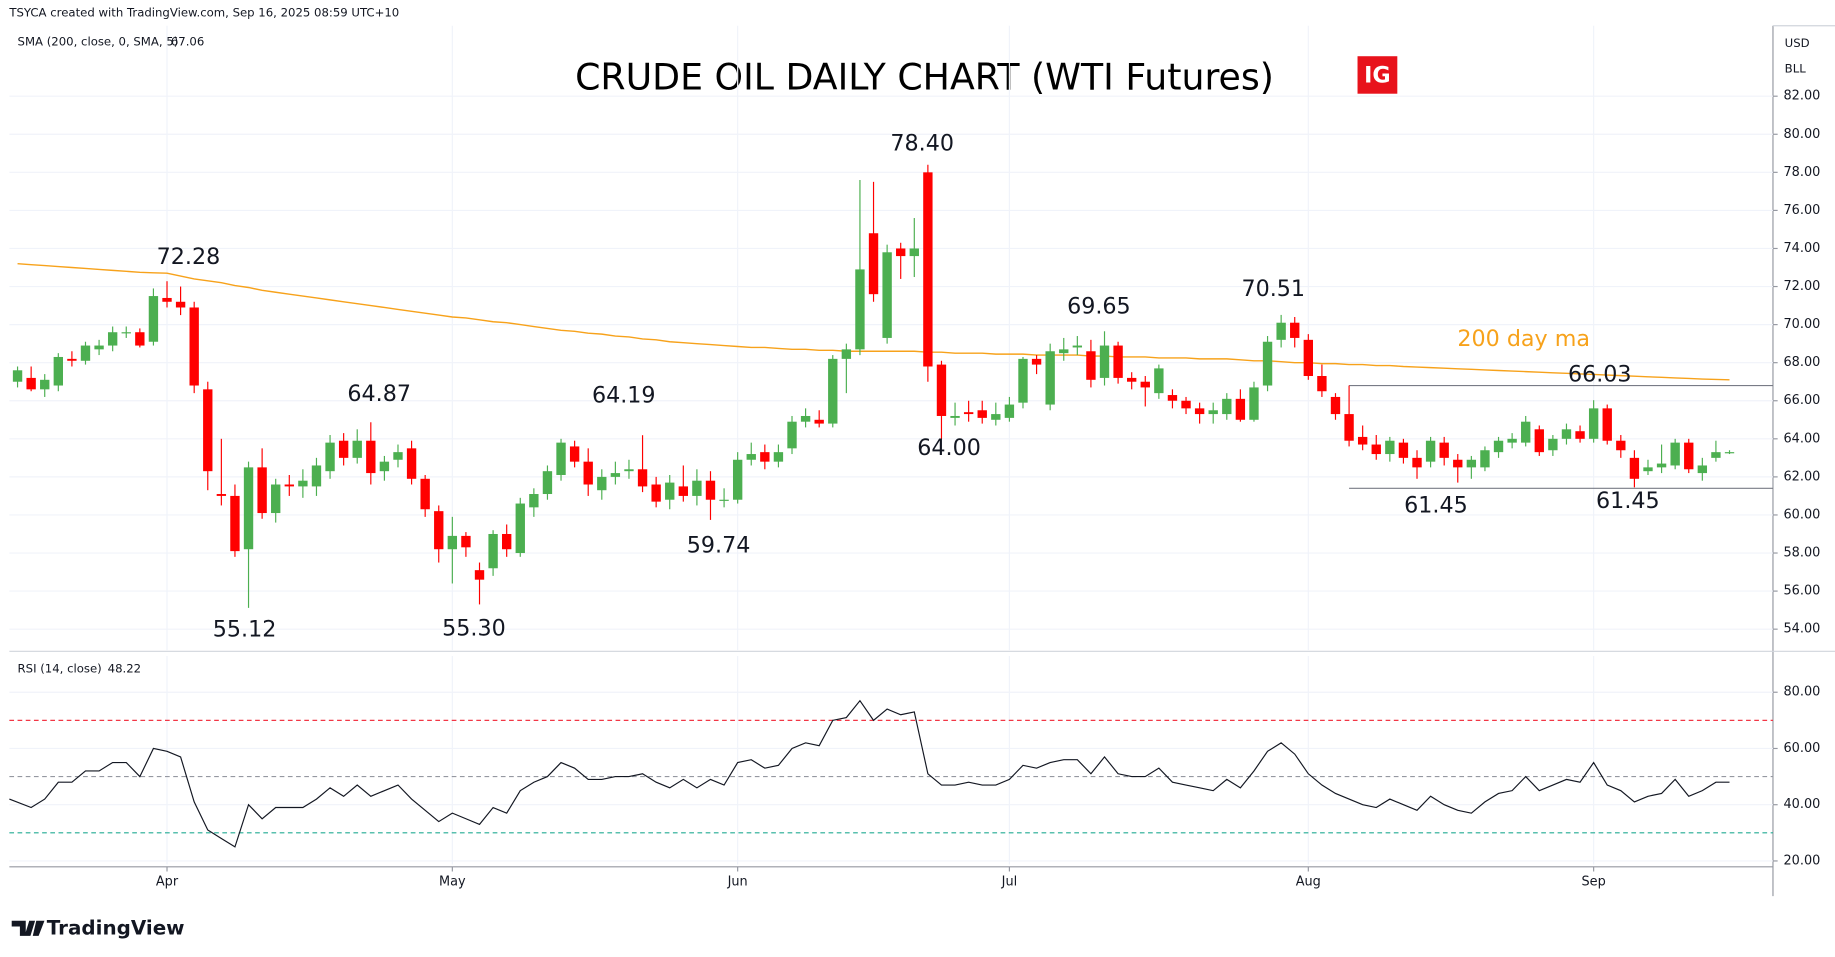  Describe the element at coordinates (1802, 591) in the screenshot. I see `y-tick-label: 56.00` at that location.